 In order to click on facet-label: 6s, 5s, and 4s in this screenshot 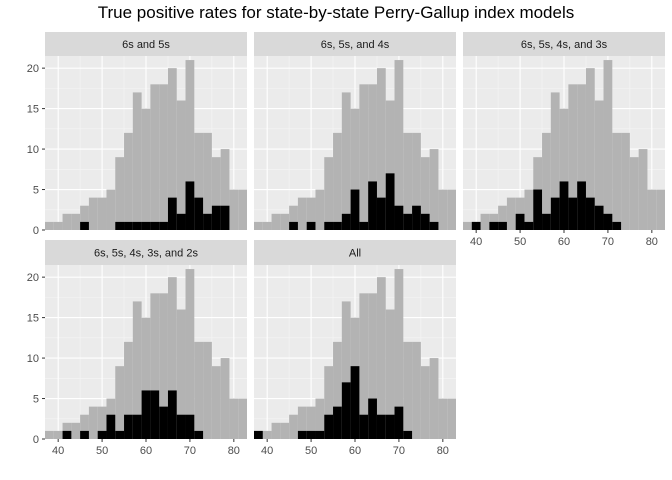, I will do `click(355, 45)`.